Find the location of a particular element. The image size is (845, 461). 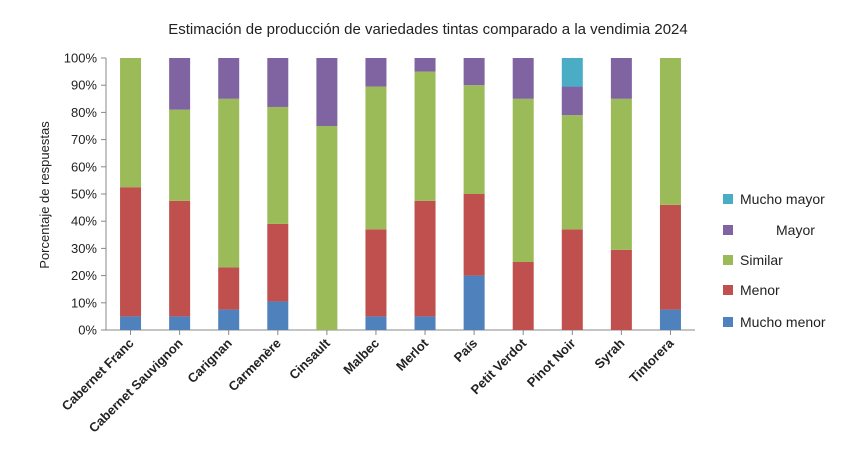

bar-segment-pinot-noir-menor is located at coordinates (572, 279).